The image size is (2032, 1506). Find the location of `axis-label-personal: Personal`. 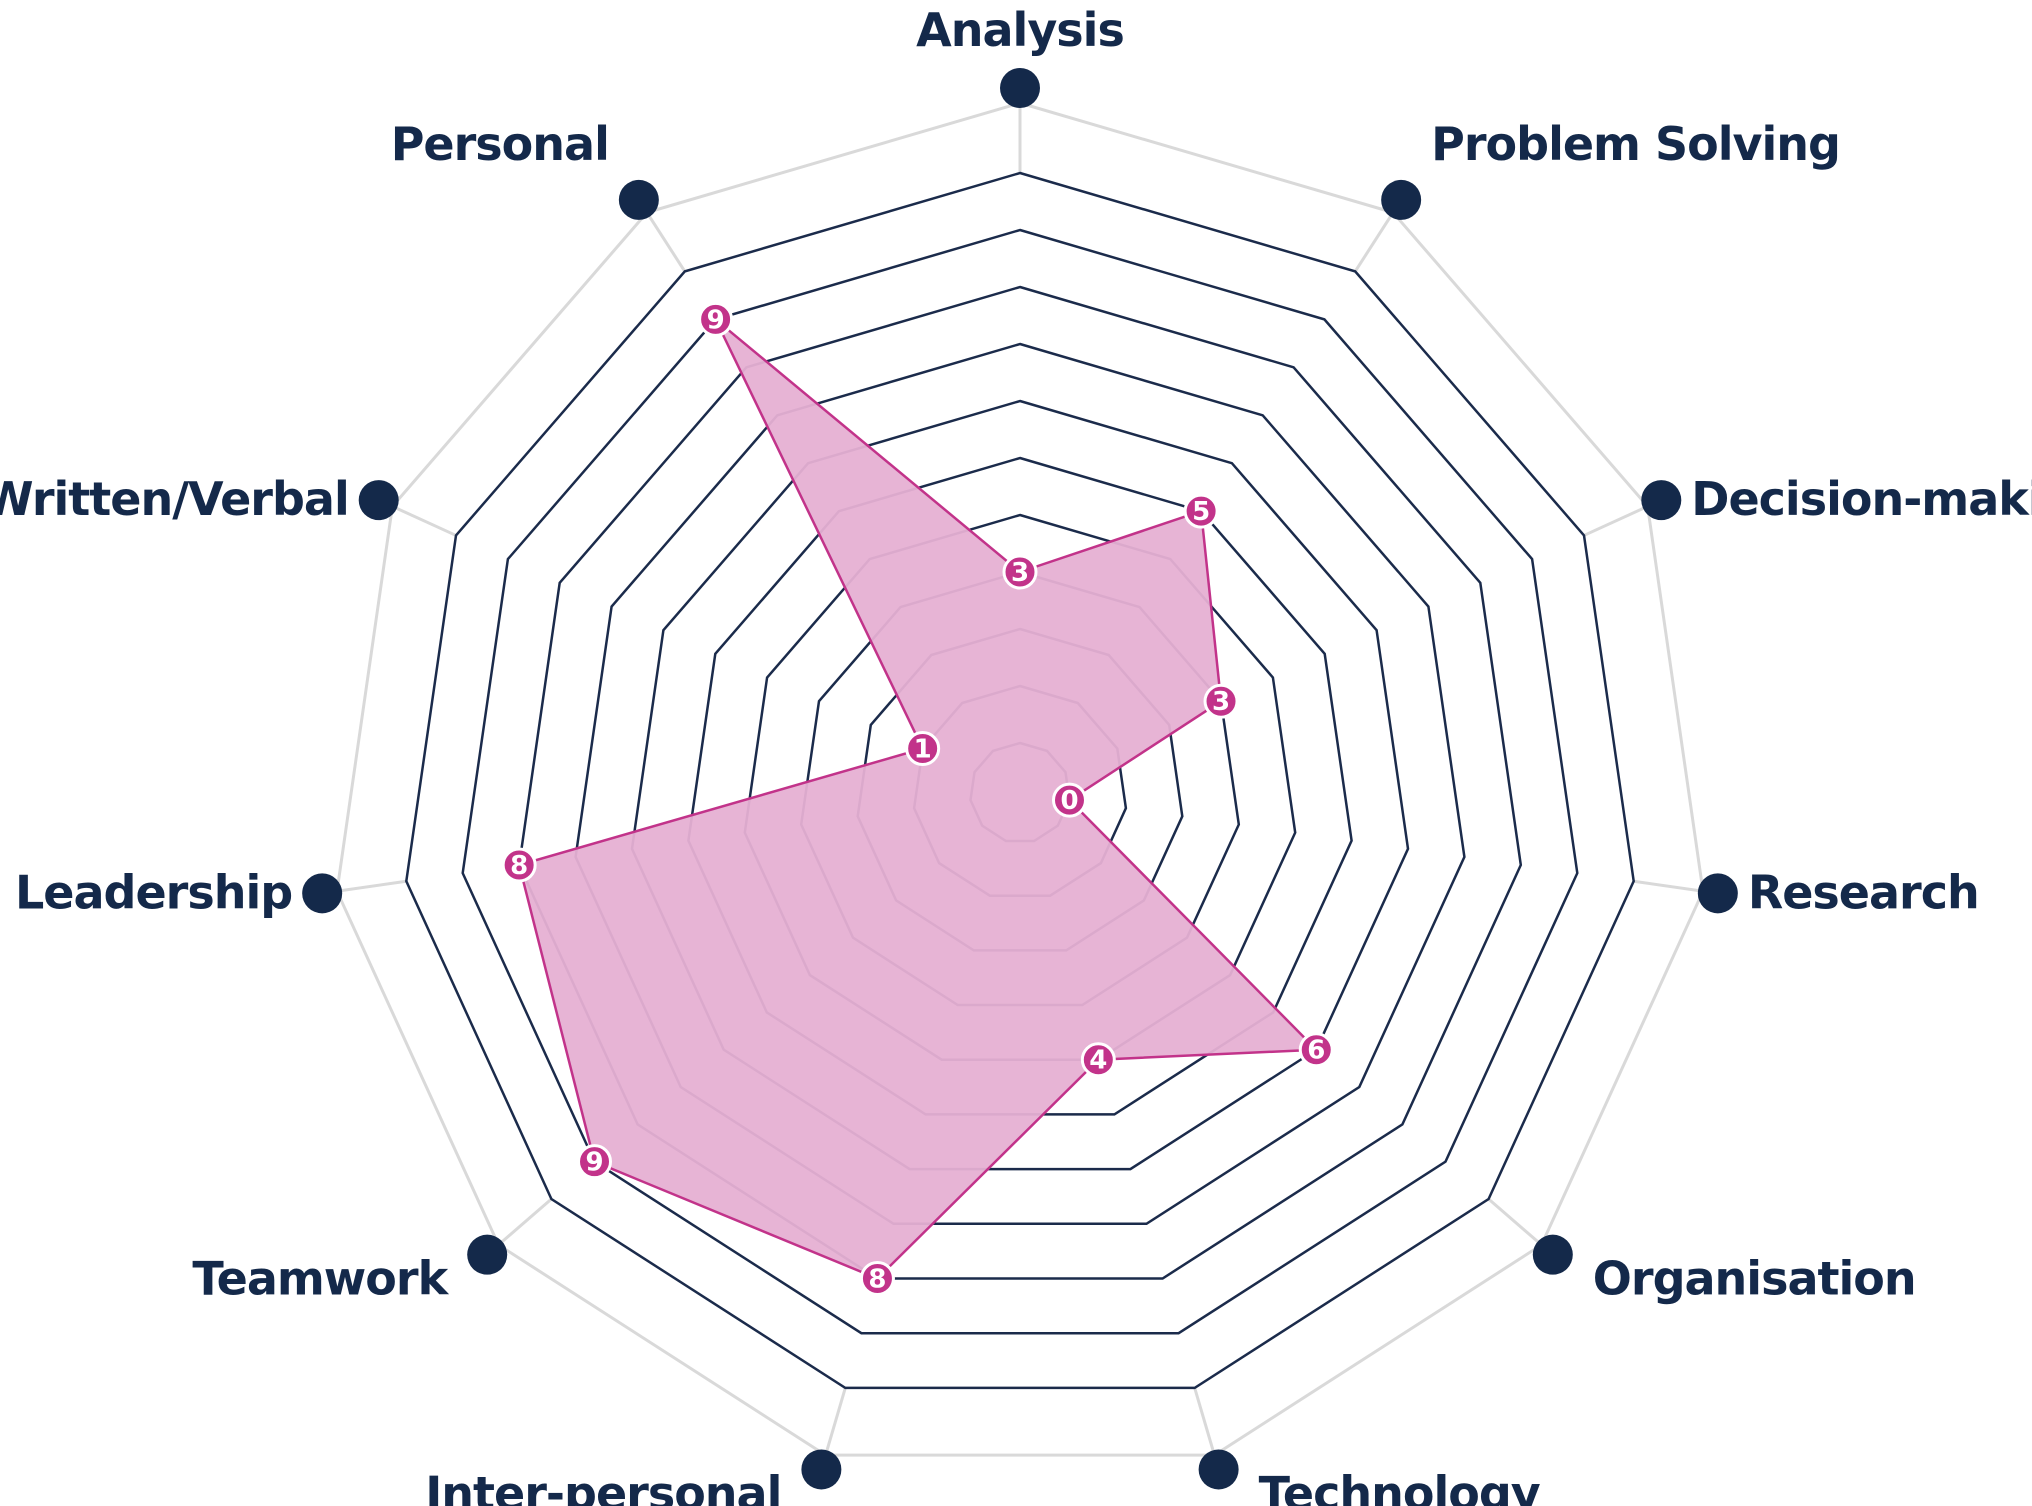

axis-label-personal: Personal is located at coordinates (500, 144).